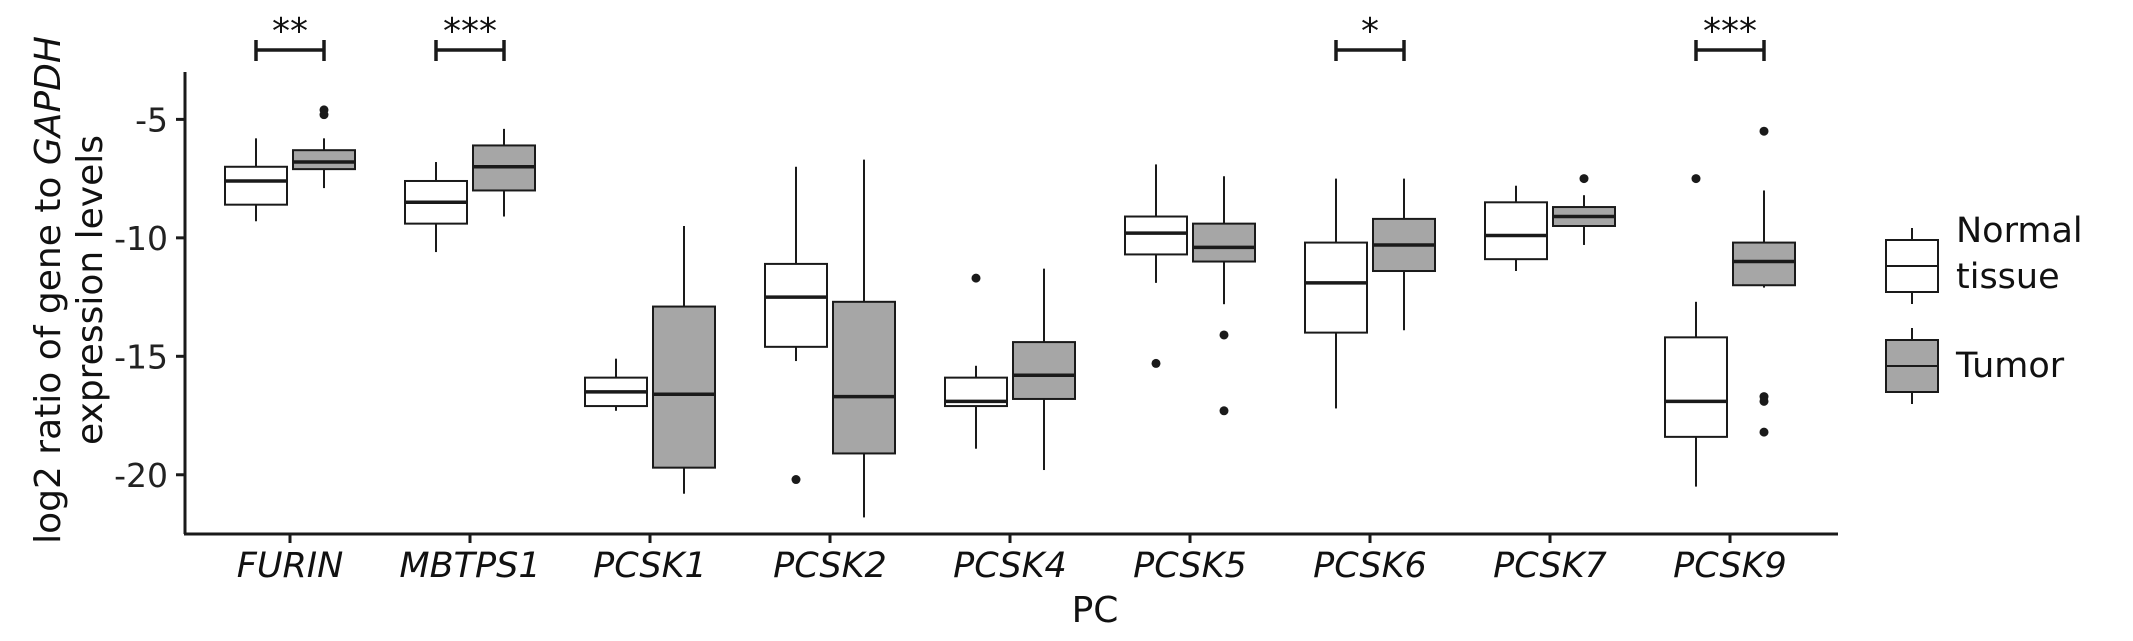 This screenshot has width=2133, height=641. Describe the element at coordinates (151, 119) in the screenshot. I see `y-tick-label: -5` at that location.